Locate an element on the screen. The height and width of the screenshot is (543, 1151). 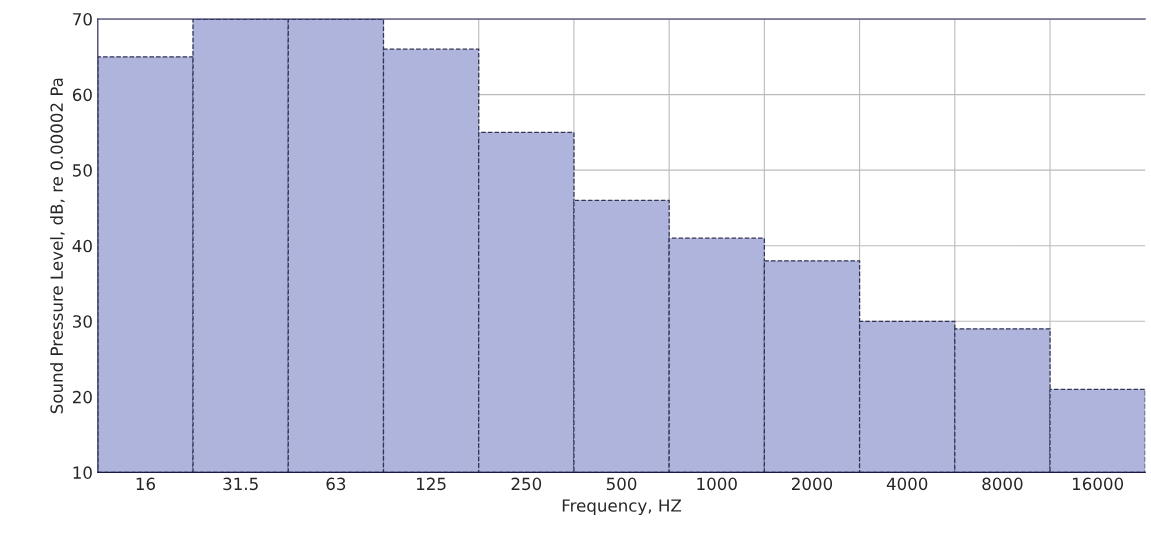
y-tick-label: 20 is located at coordinates (82, 397).